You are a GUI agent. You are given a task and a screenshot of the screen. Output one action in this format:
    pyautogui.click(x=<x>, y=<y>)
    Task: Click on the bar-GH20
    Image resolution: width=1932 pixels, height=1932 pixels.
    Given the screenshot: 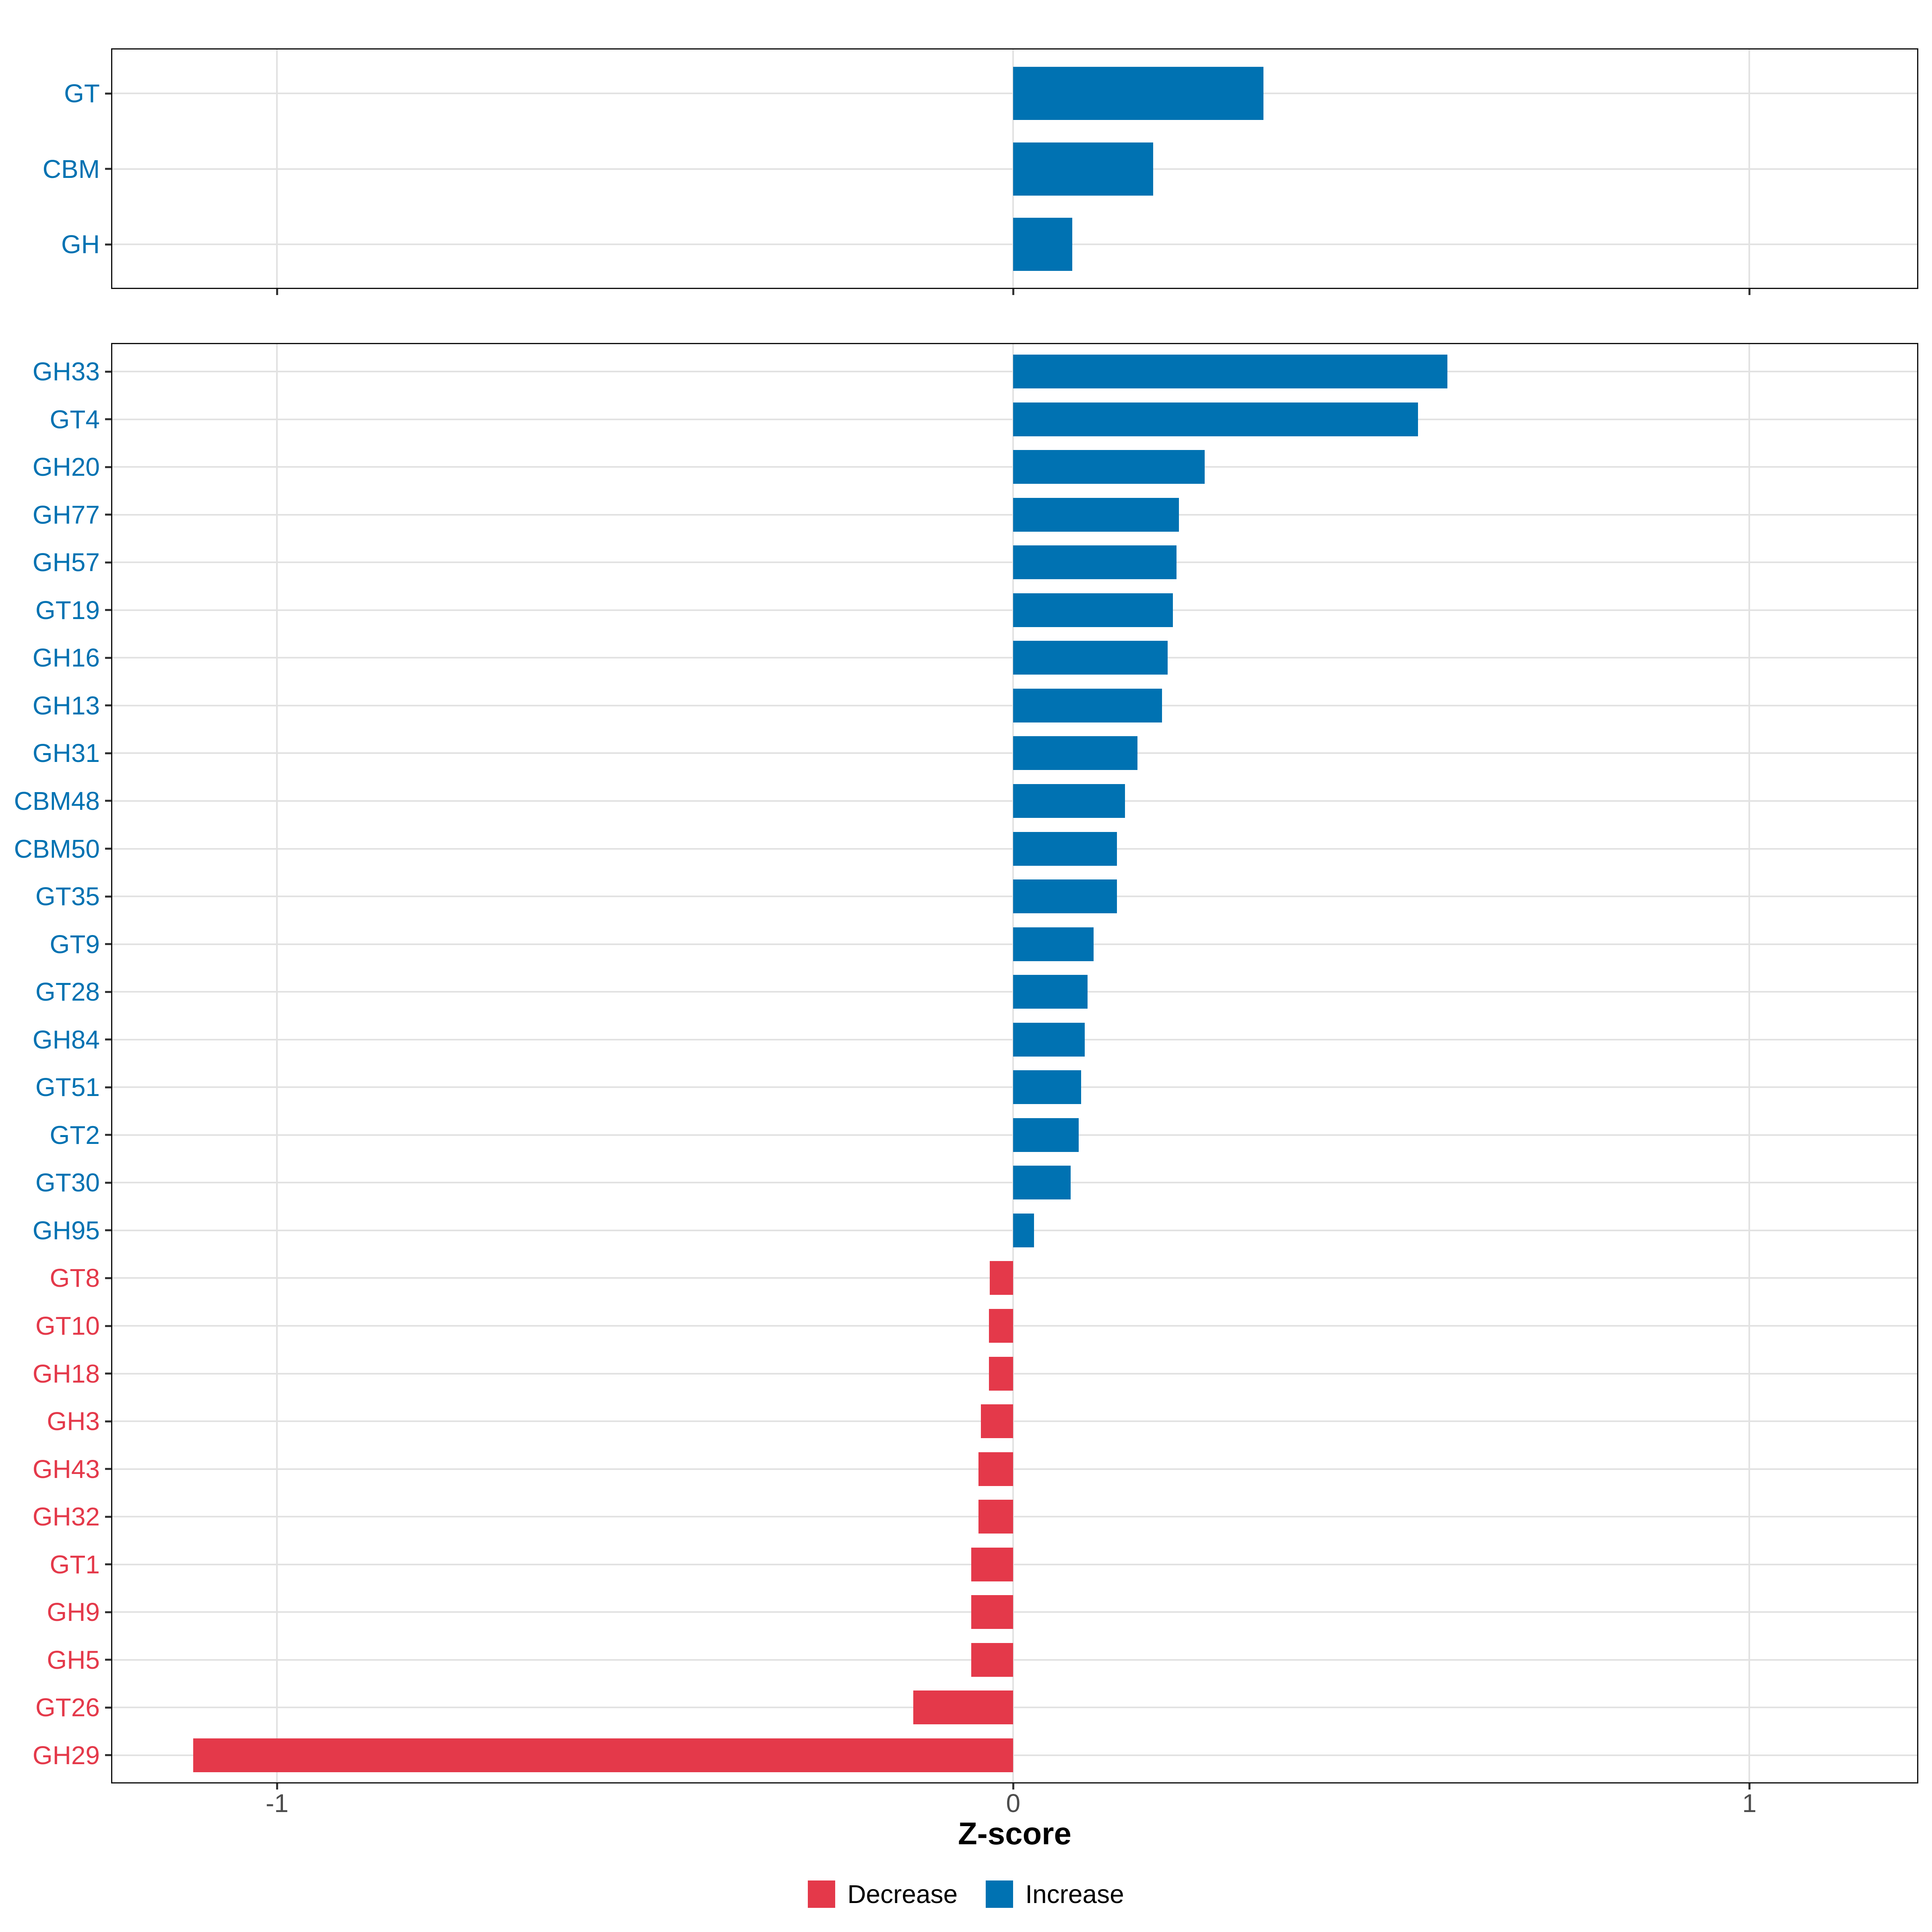 What is the action you would take?
    pyautogui.click(x=1109, y=467)
    